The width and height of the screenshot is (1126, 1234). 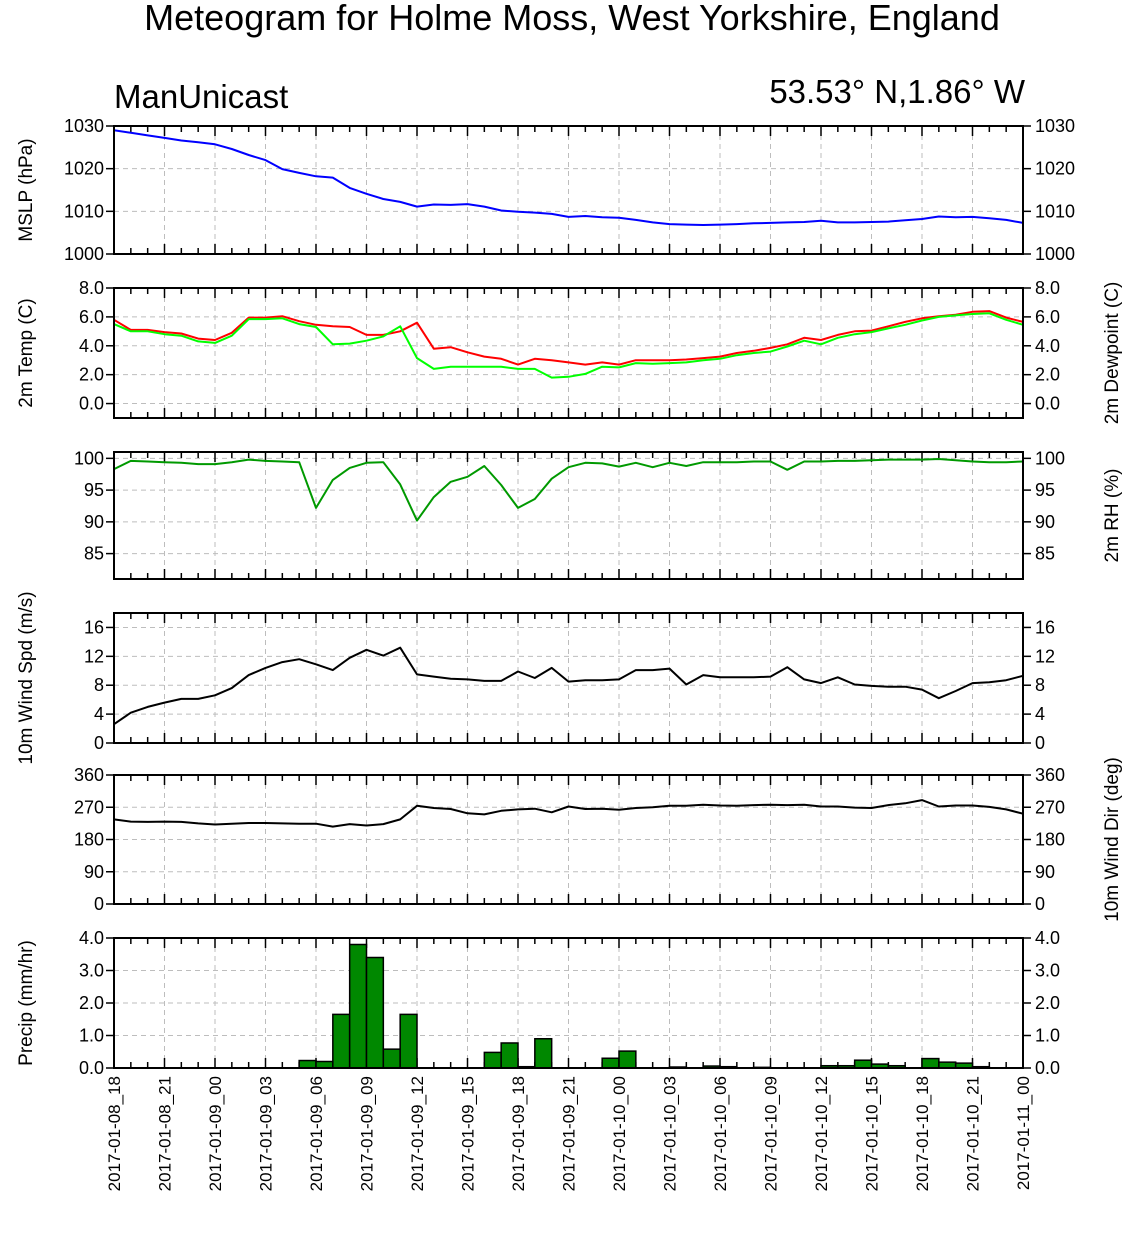 What do you see at coordinates (720, 1133) in the screenshot?
I see `x-tick-label: 2017-01-10_06` at bounding box center [720, 1133].